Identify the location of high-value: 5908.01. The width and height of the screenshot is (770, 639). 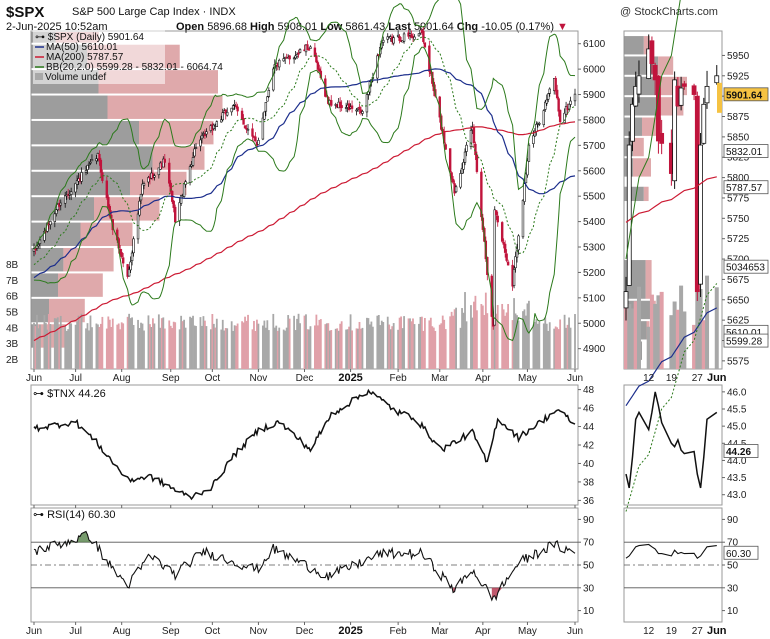
(298, 27).